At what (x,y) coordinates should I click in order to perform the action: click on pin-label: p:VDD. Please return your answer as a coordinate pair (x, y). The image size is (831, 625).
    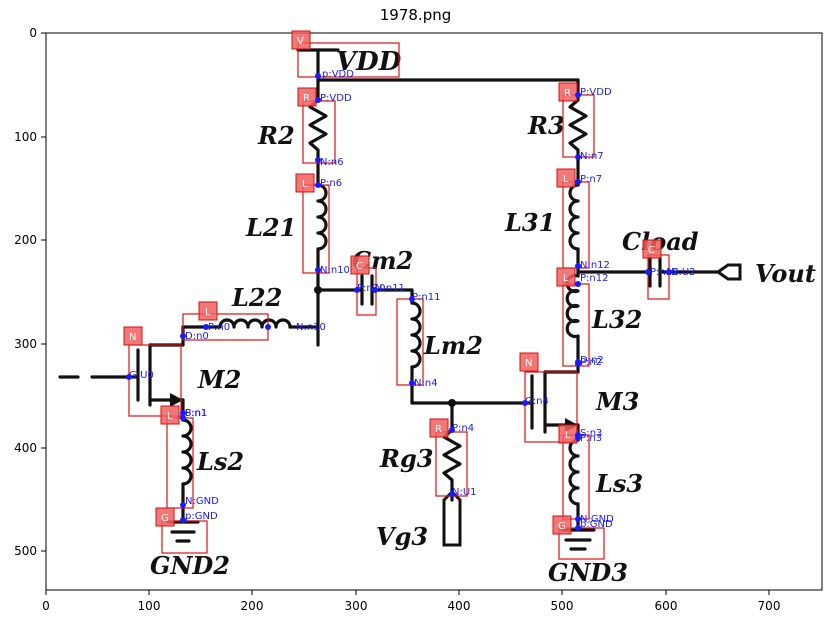
    Looking at the image, I should click on (338, 74).